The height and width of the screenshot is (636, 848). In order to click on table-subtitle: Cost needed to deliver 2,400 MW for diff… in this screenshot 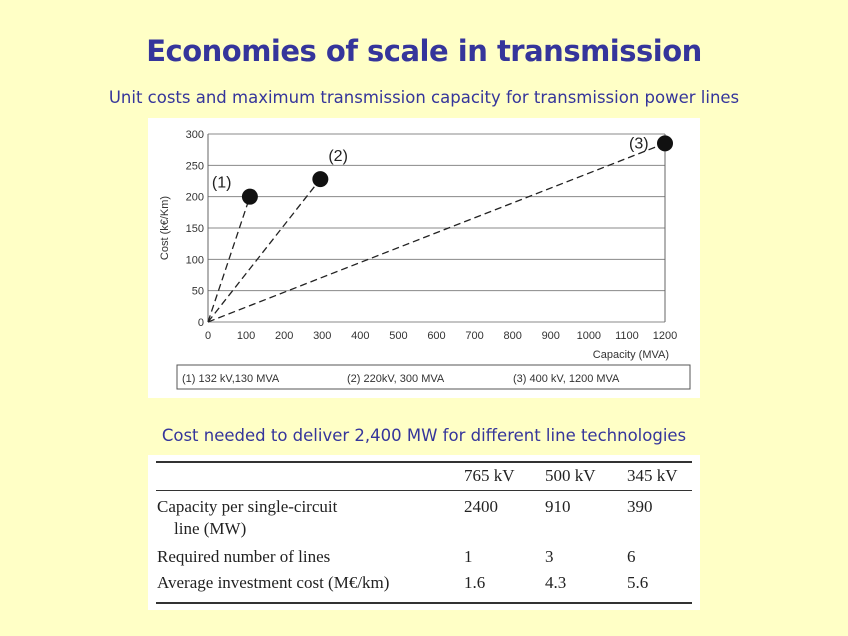, I will do `click(424, 435)`.